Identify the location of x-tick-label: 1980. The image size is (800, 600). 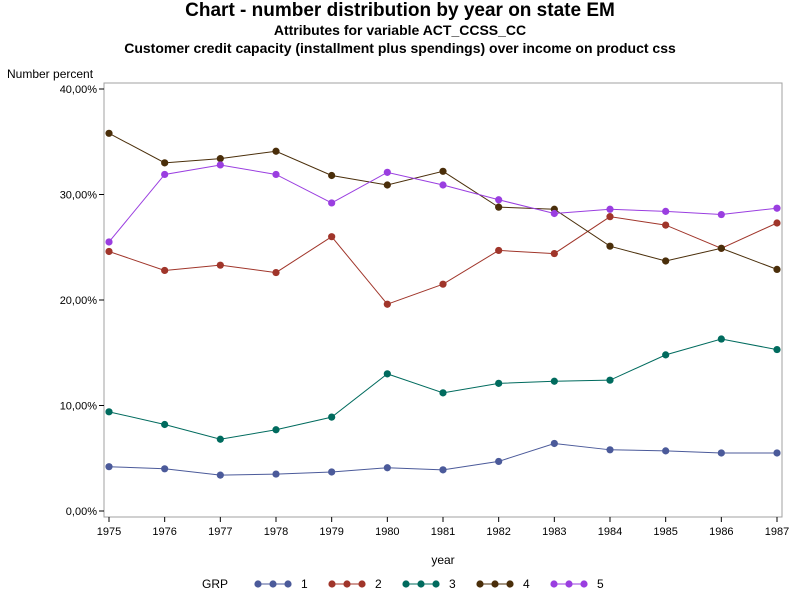
(387, 532).